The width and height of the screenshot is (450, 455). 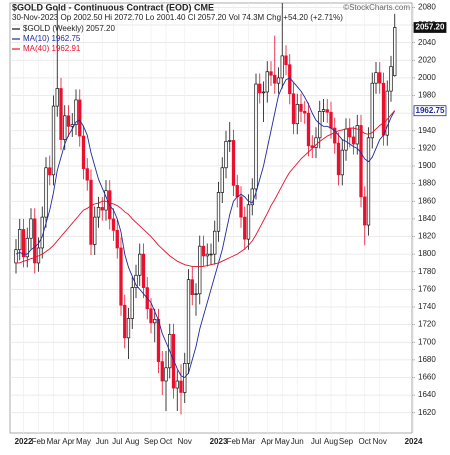 I want to click on y-tick-label: 1700, so click(x=427, y=341).